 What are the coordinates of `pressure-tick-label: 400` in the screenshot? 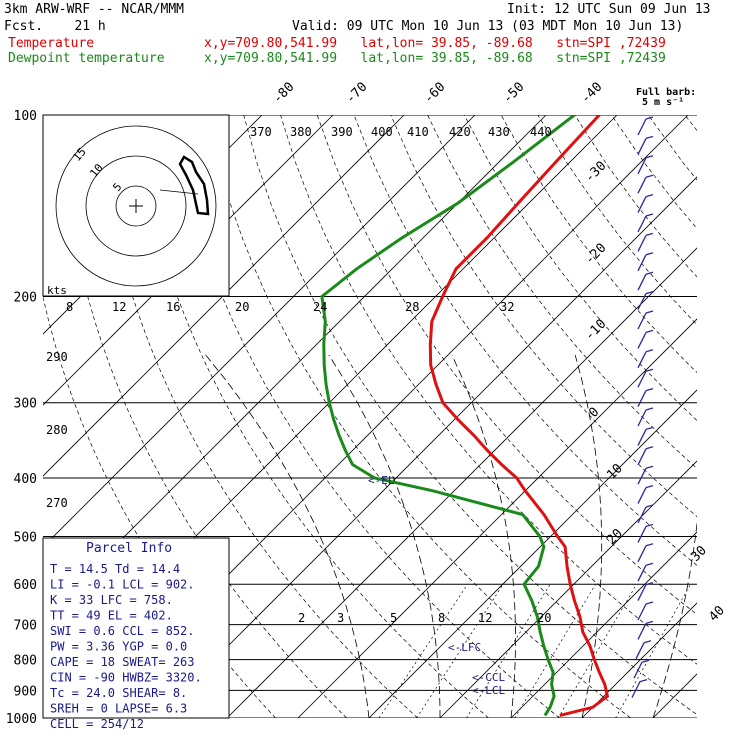 It's located at (25, 479).